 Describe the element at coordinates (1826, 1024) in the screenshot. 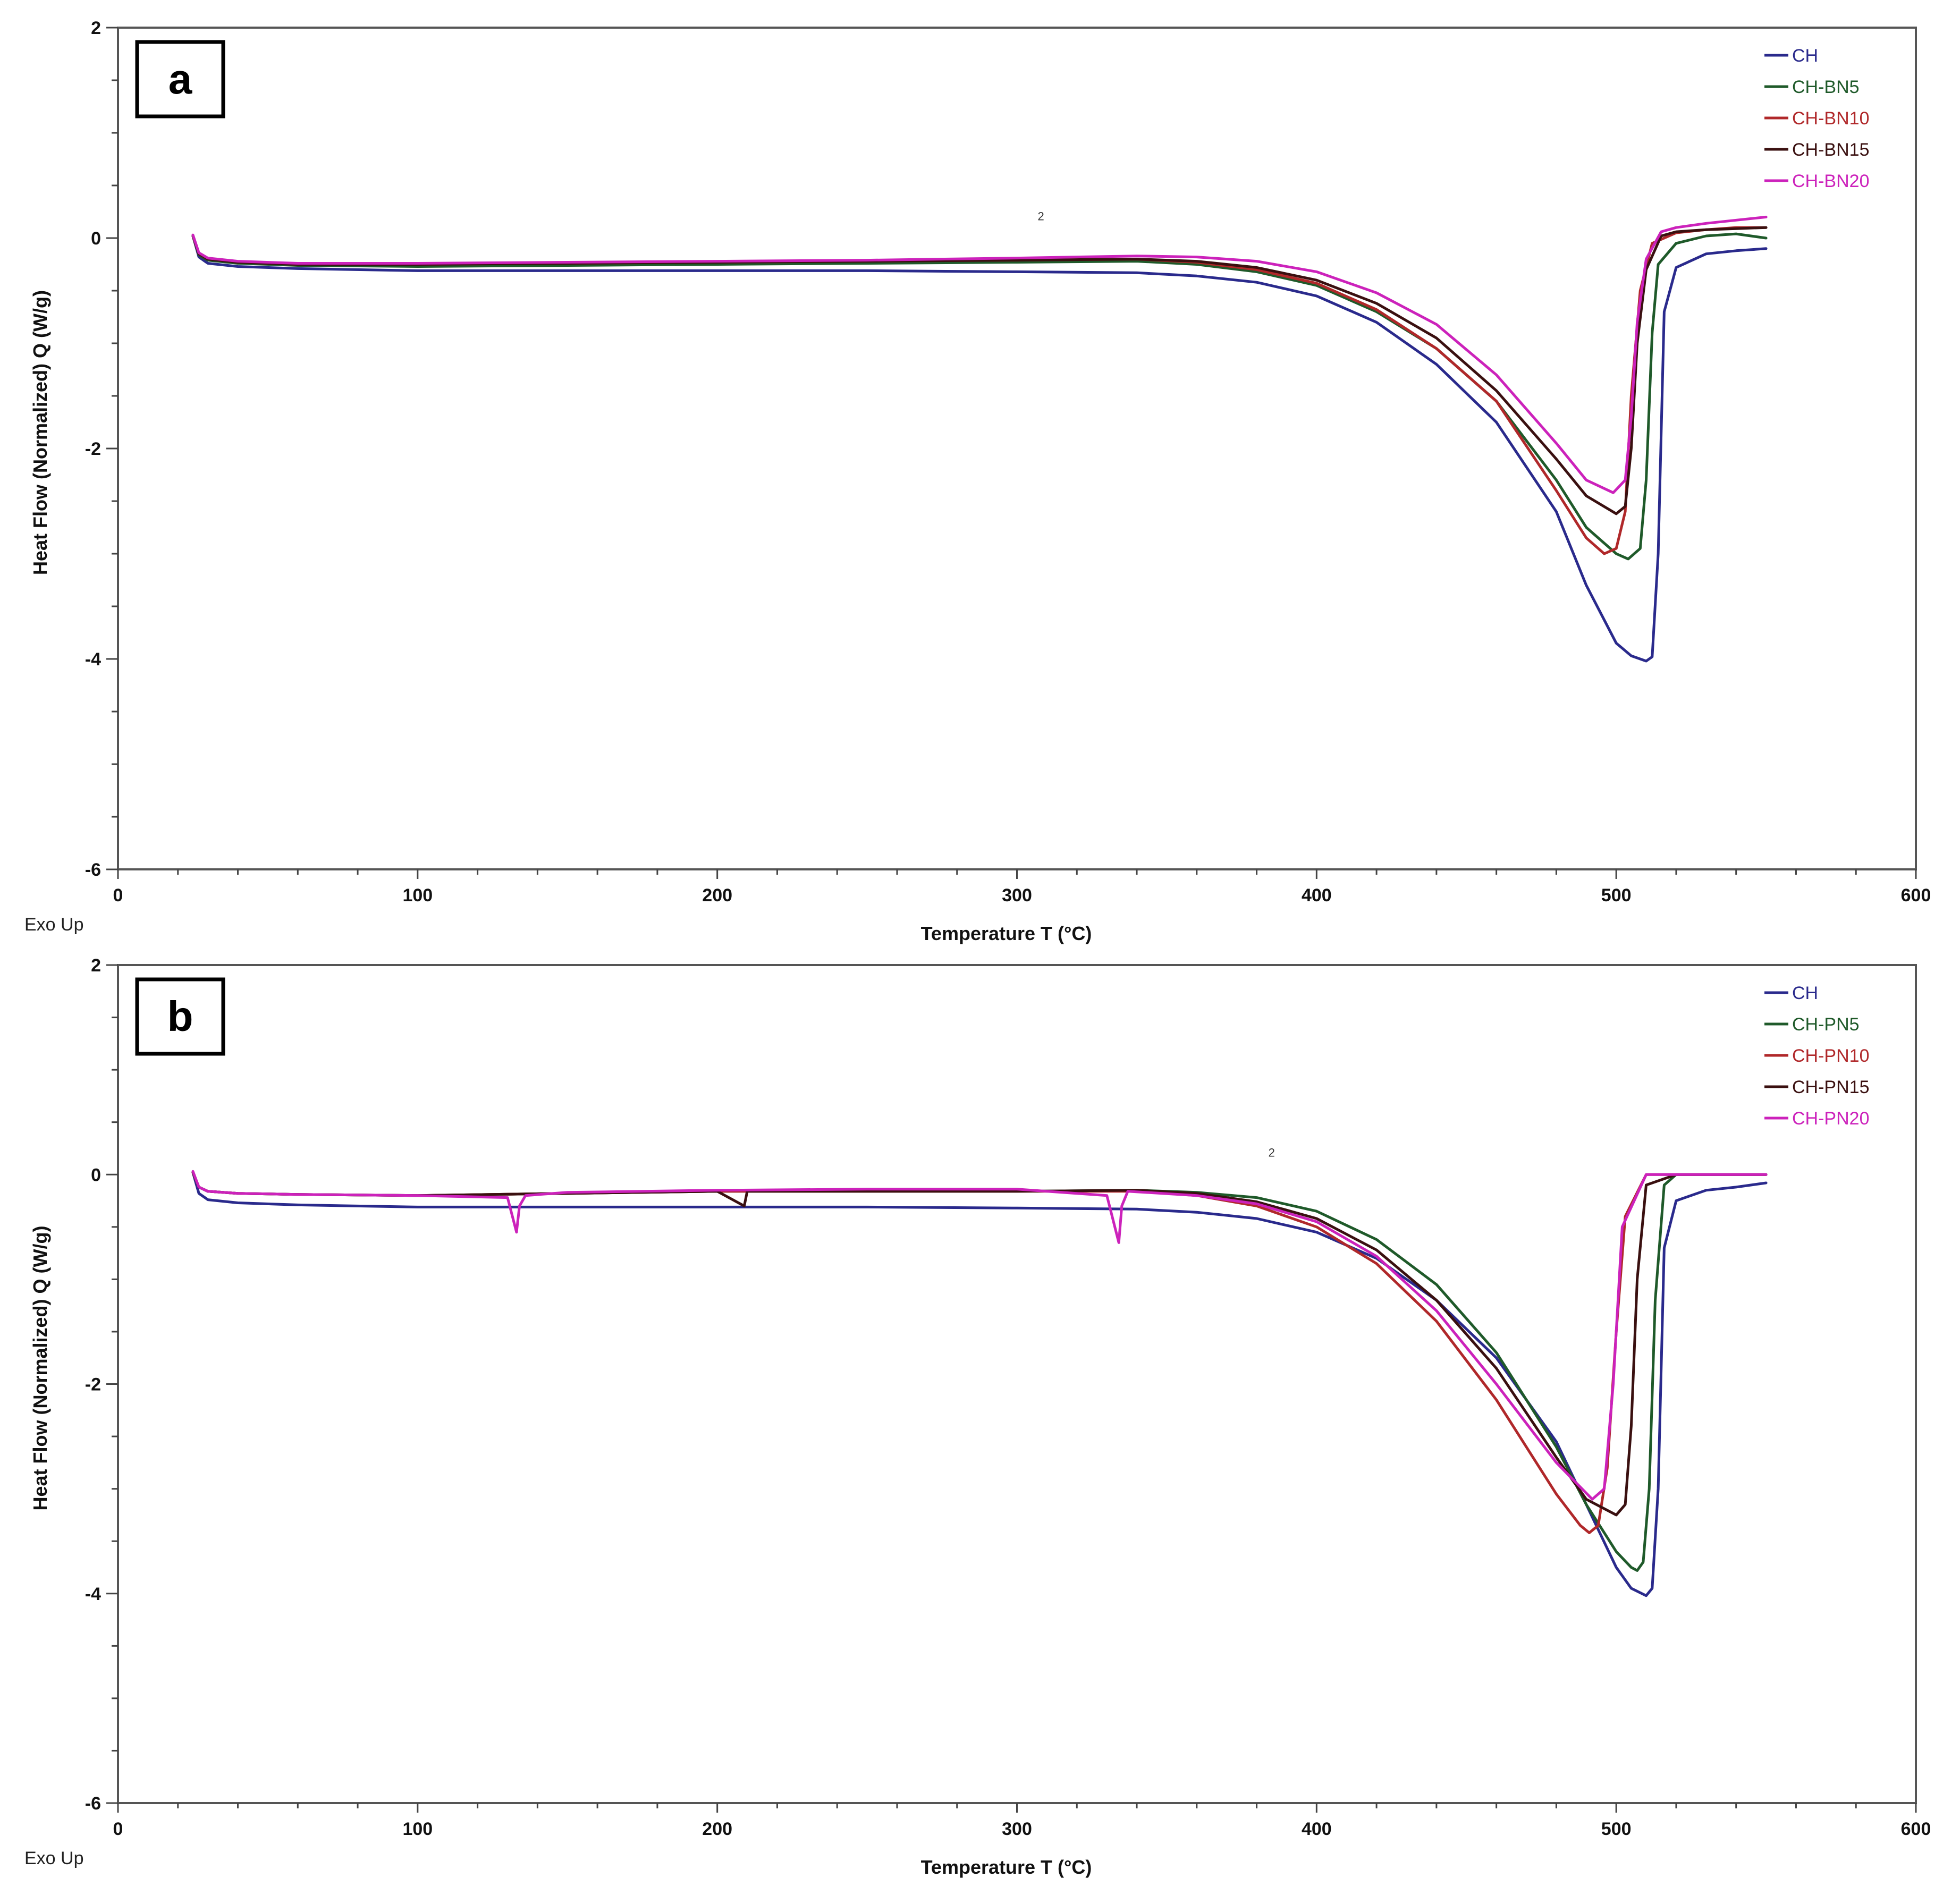

I see `legend-label: CH-PN5` at that location.